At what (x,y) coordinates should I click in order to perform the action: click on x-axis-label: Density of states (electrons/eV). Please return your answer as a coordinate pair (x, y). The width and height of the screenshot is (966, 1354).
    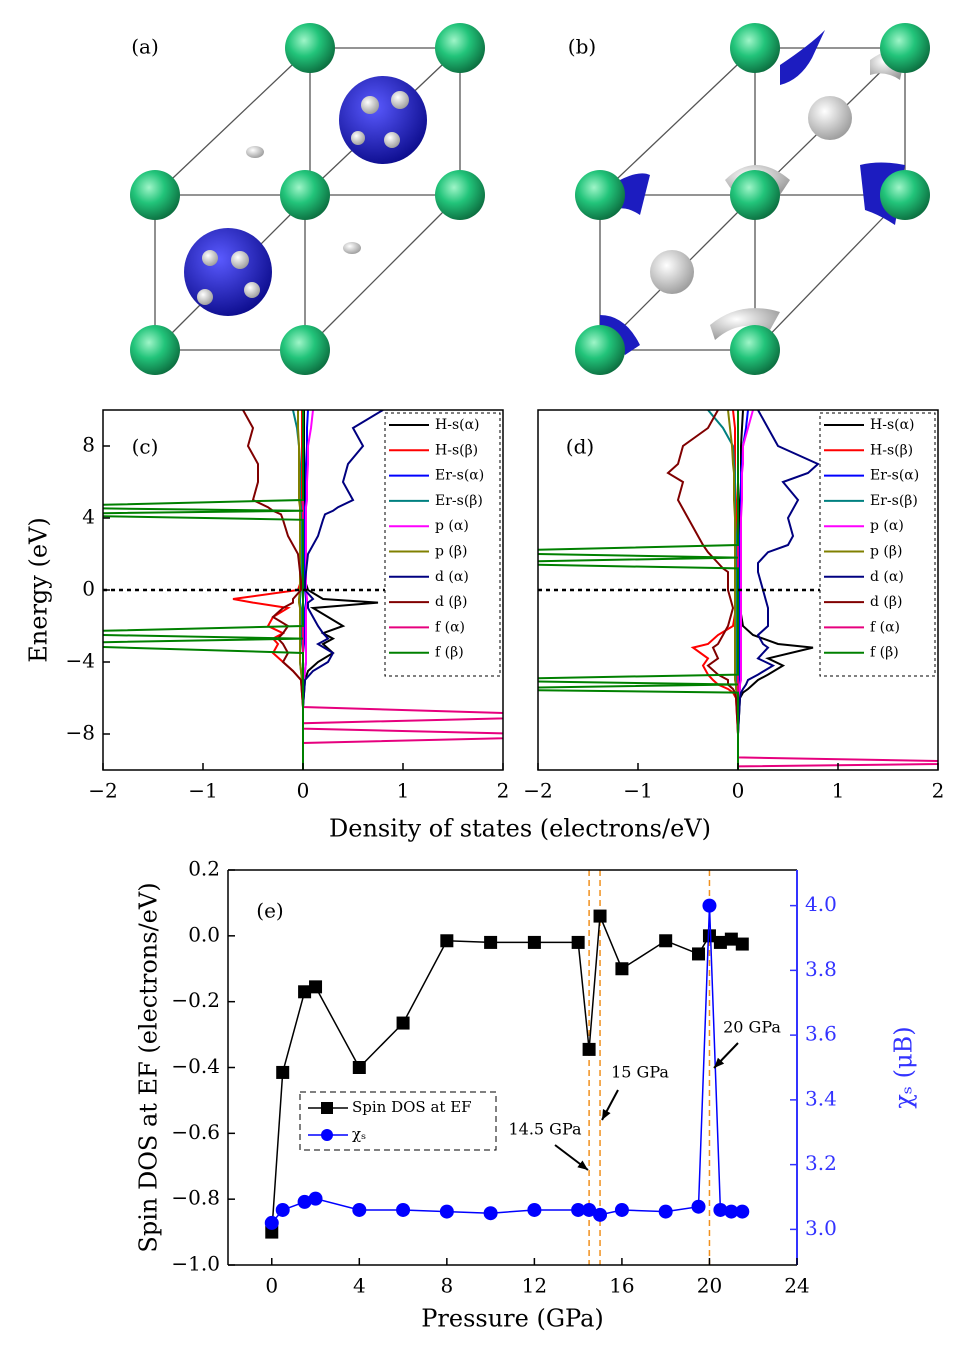
    Looking at the image, I should click on (520, 829).